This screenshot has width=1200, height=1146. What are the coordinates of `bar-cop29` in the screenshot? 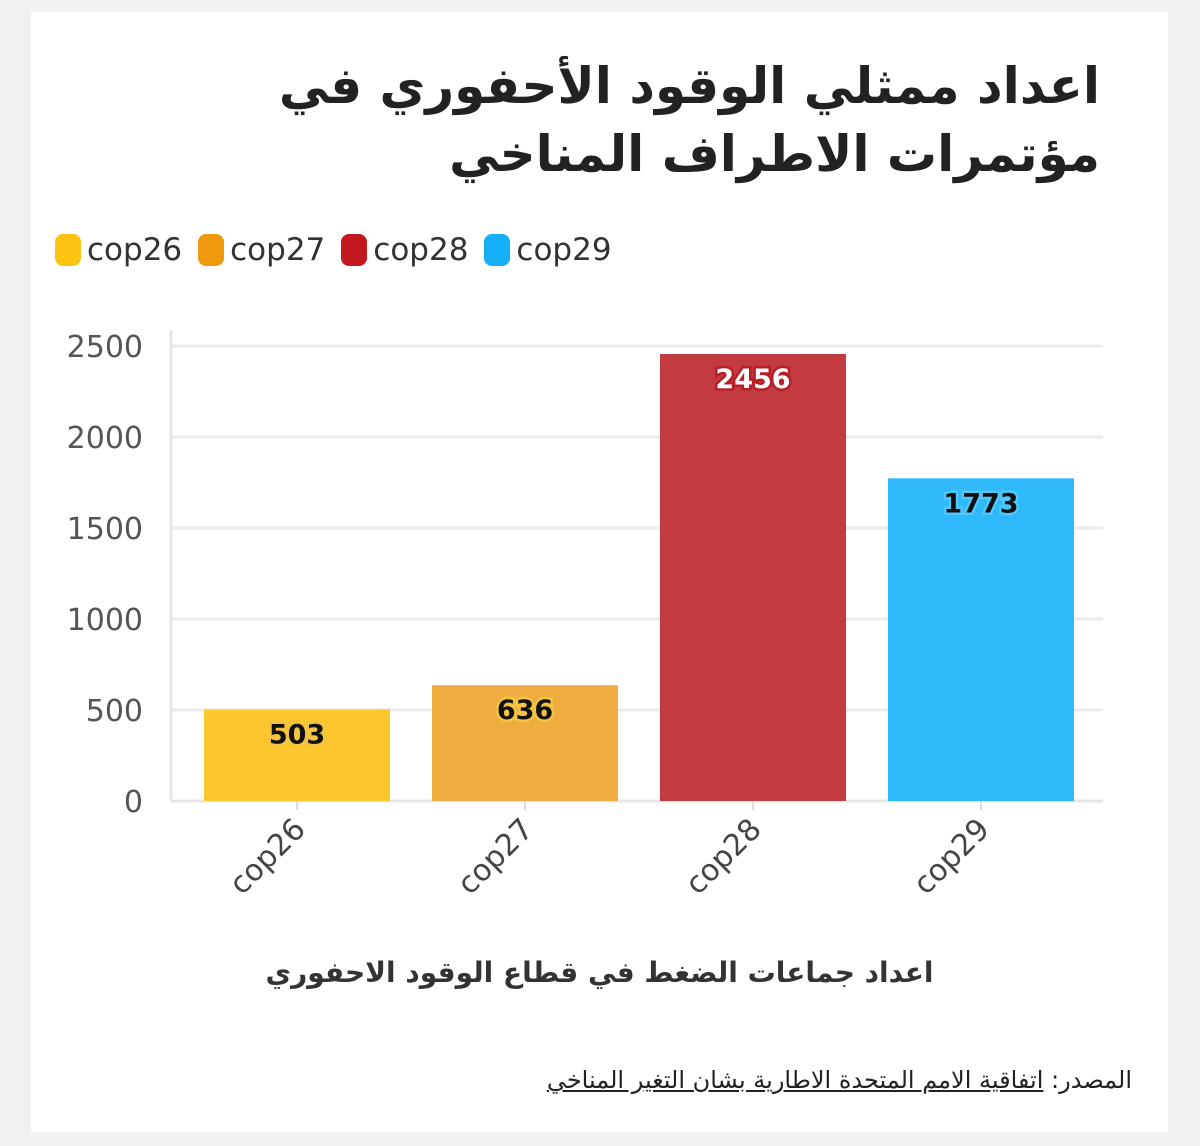 It's located at (981, 639).